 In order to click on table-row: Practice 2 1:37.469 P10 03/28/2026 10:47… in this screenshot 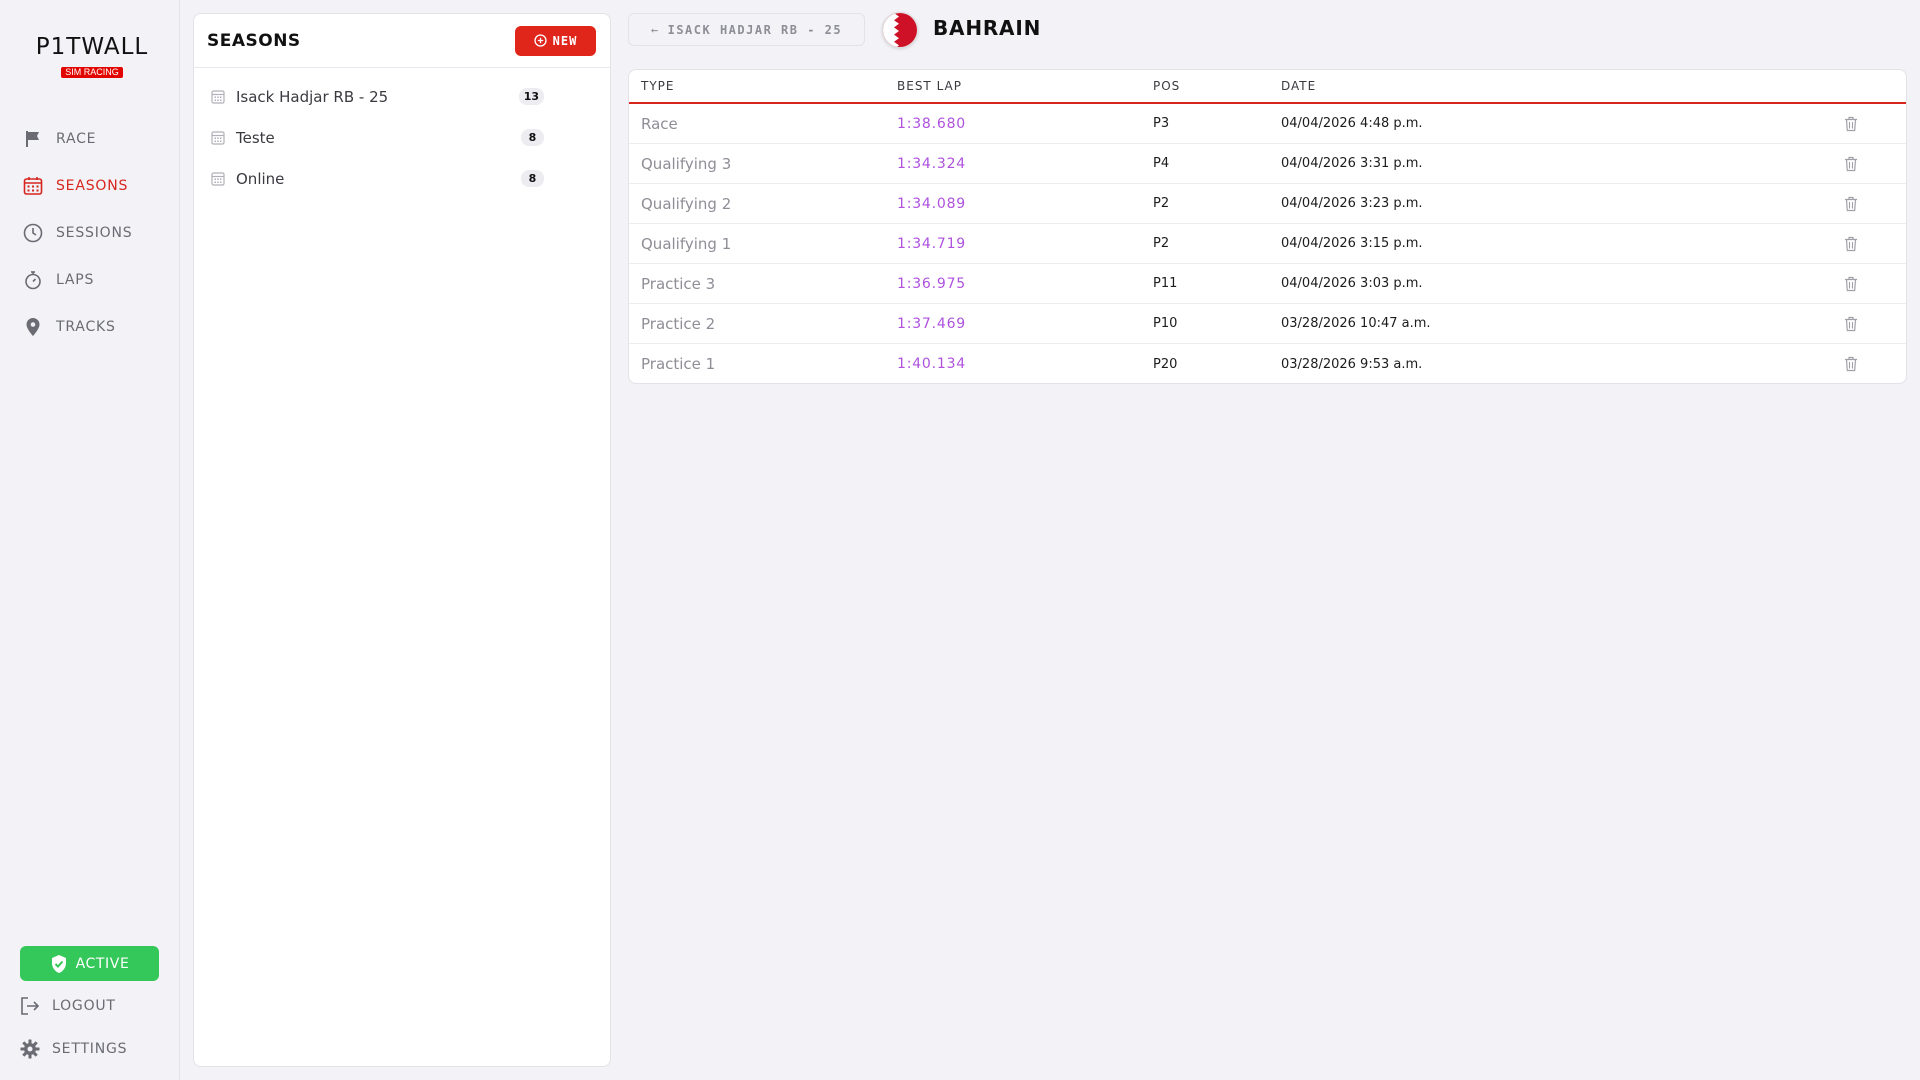, I will do `click(1267, 324)`.